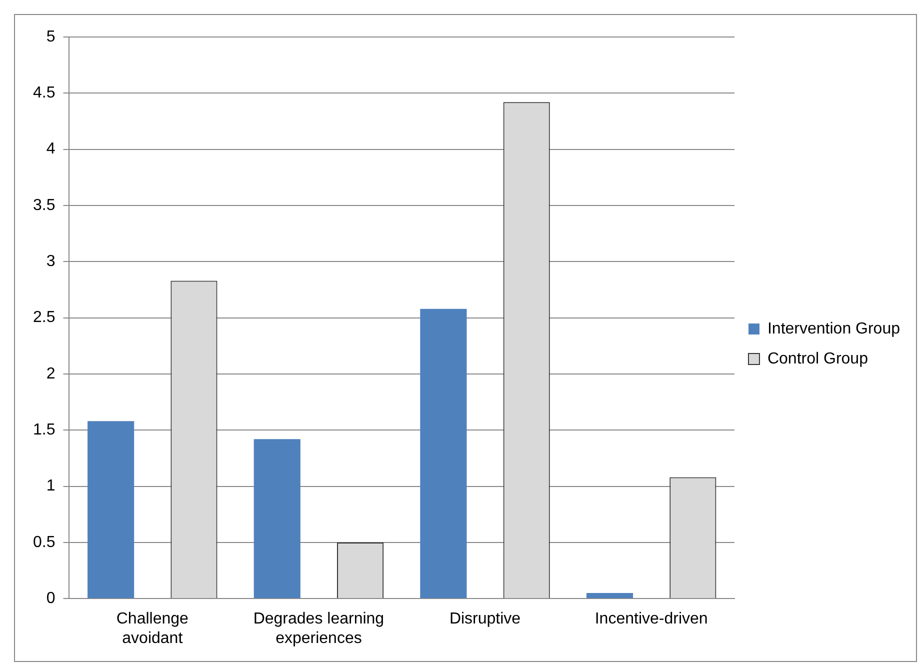  What do you see at coordinates (651, 619) in the screenshot?
I see `x-tick-label: Incentive-driven` at bounding box center [651, 619].